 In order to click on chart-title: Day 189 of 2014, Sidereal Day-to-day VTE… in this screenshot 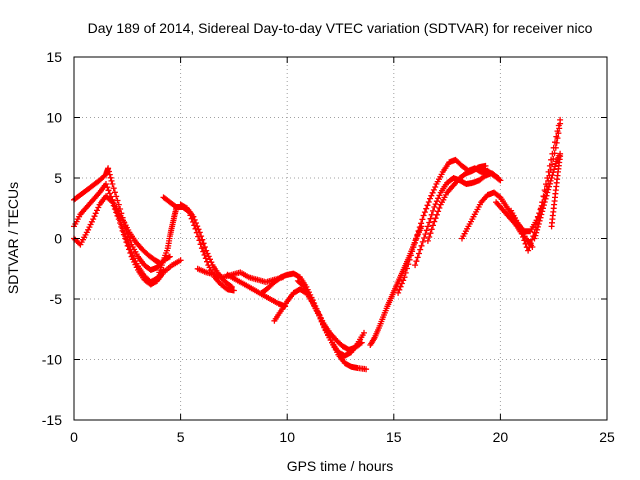, I will do `click(340, 28)`.